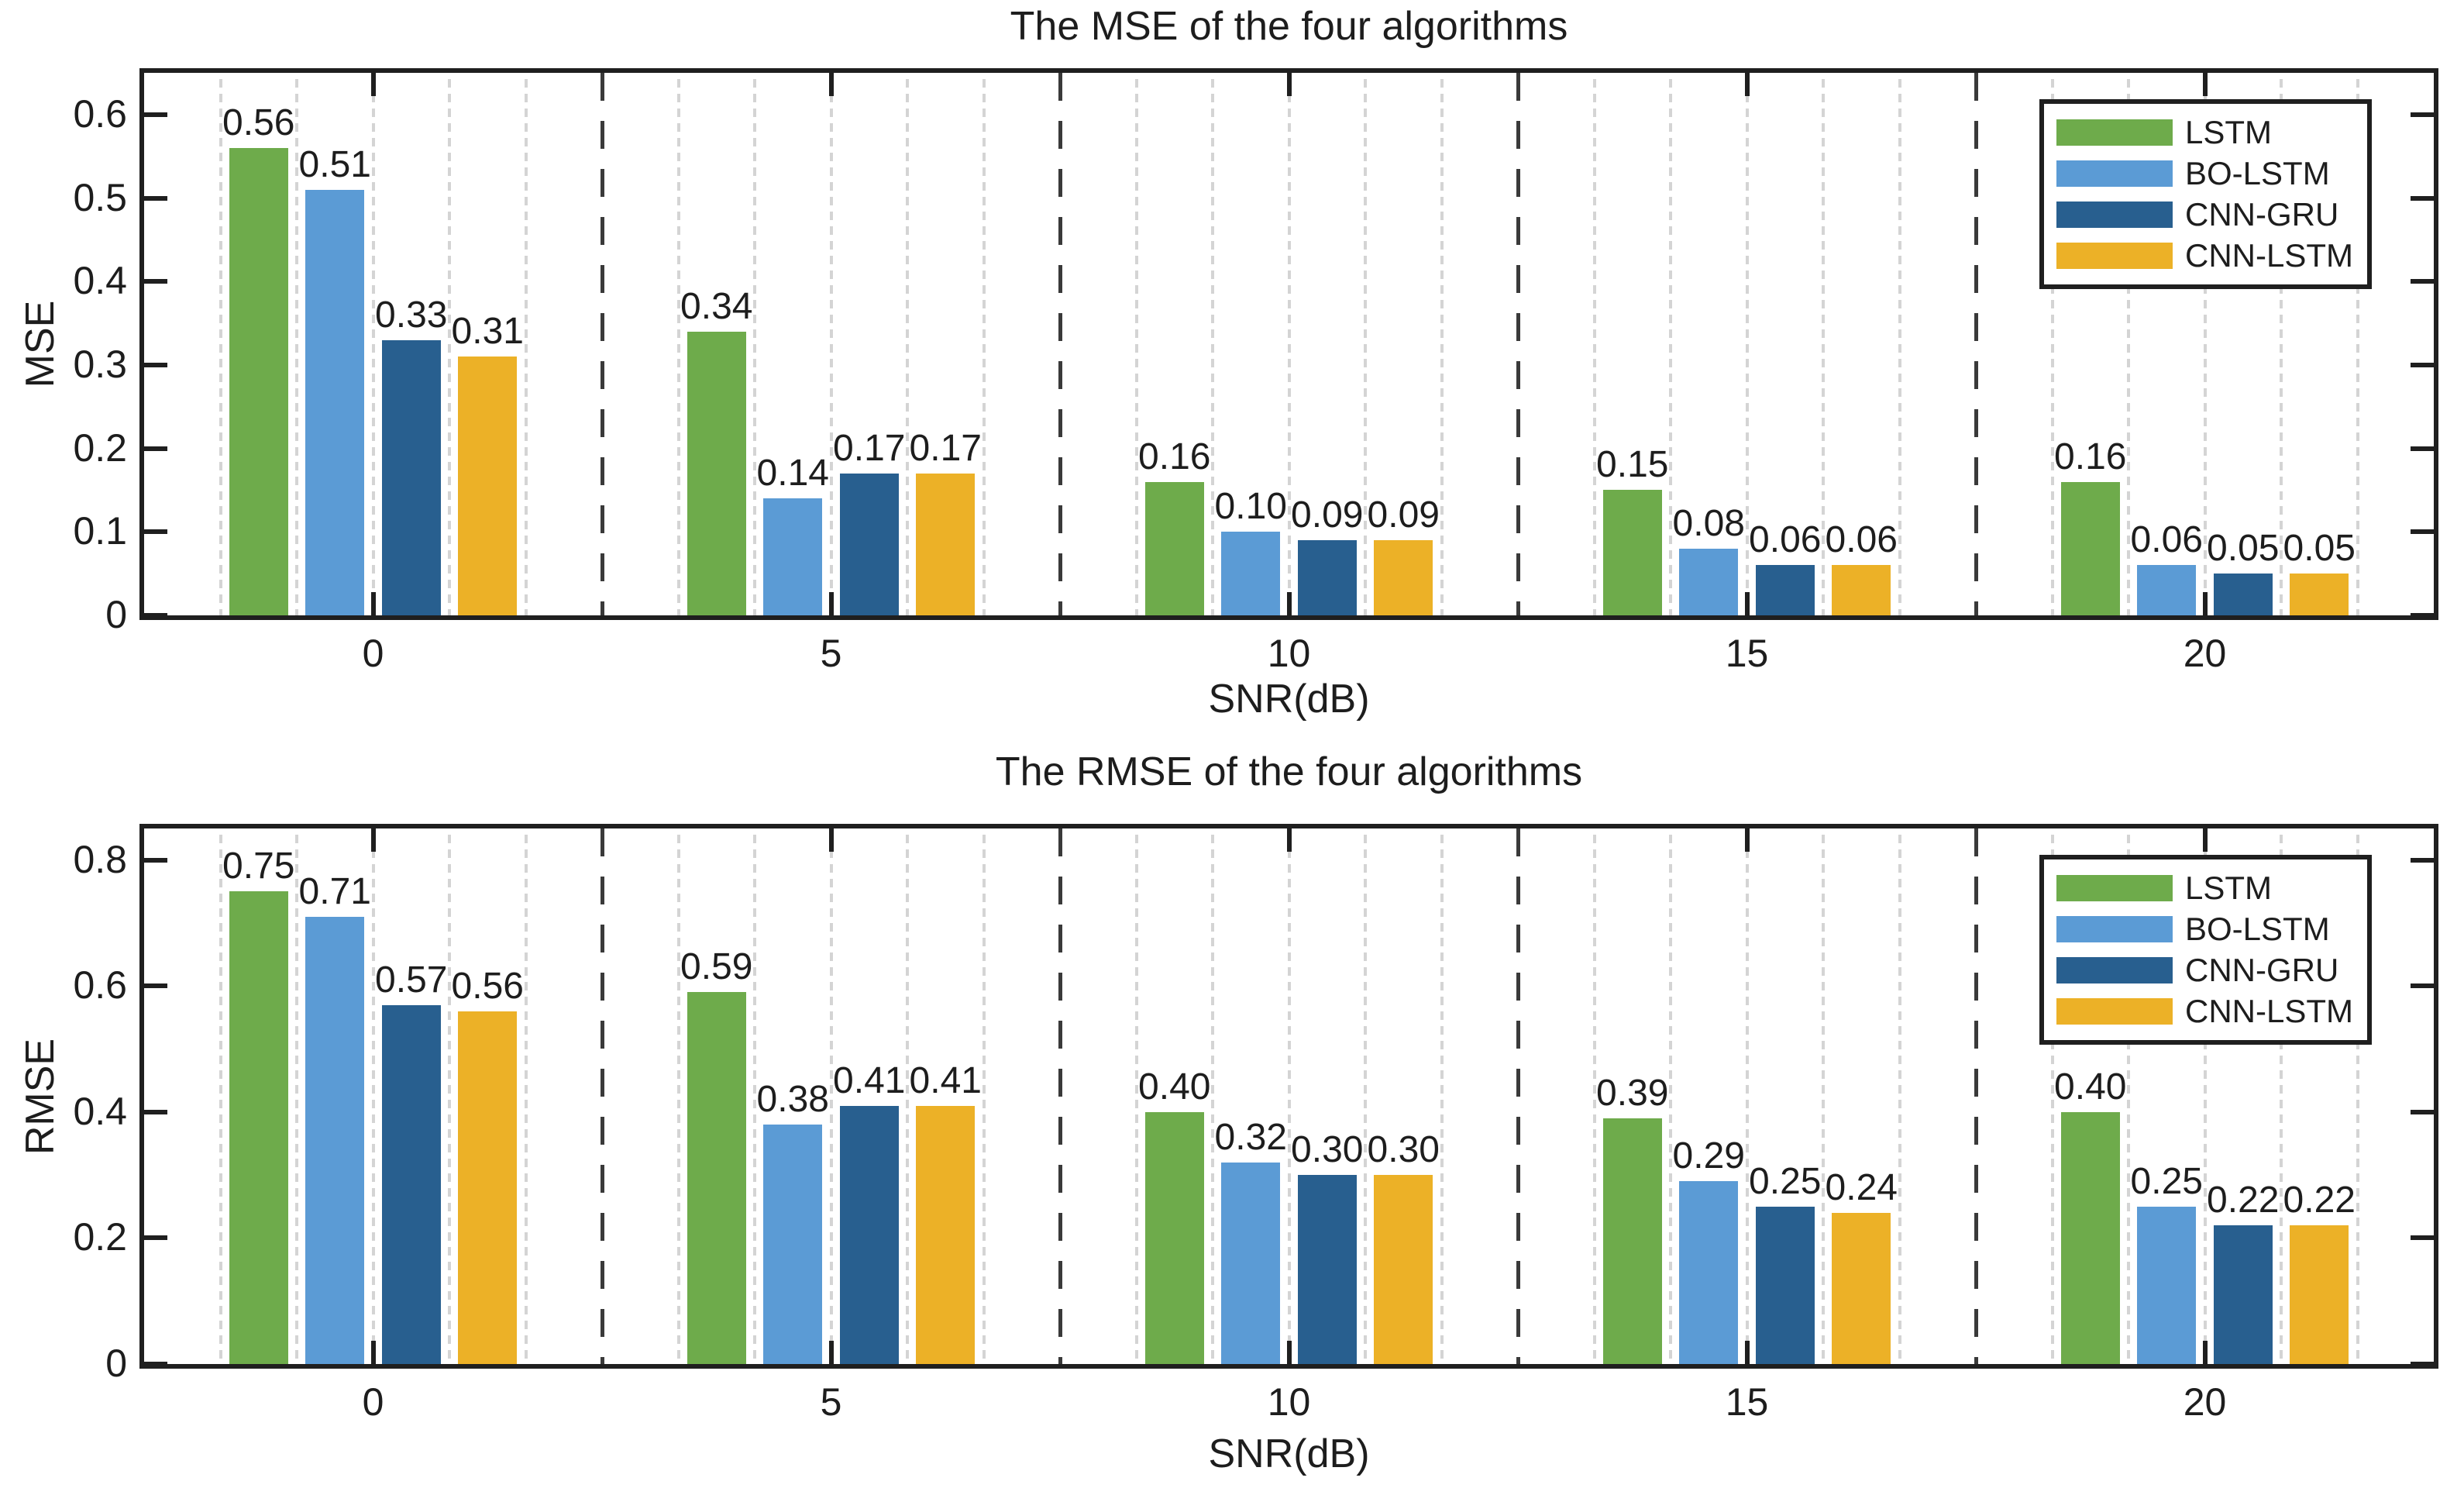  I want to click on legend-item: BO-LSTM, so click(2204, 173).